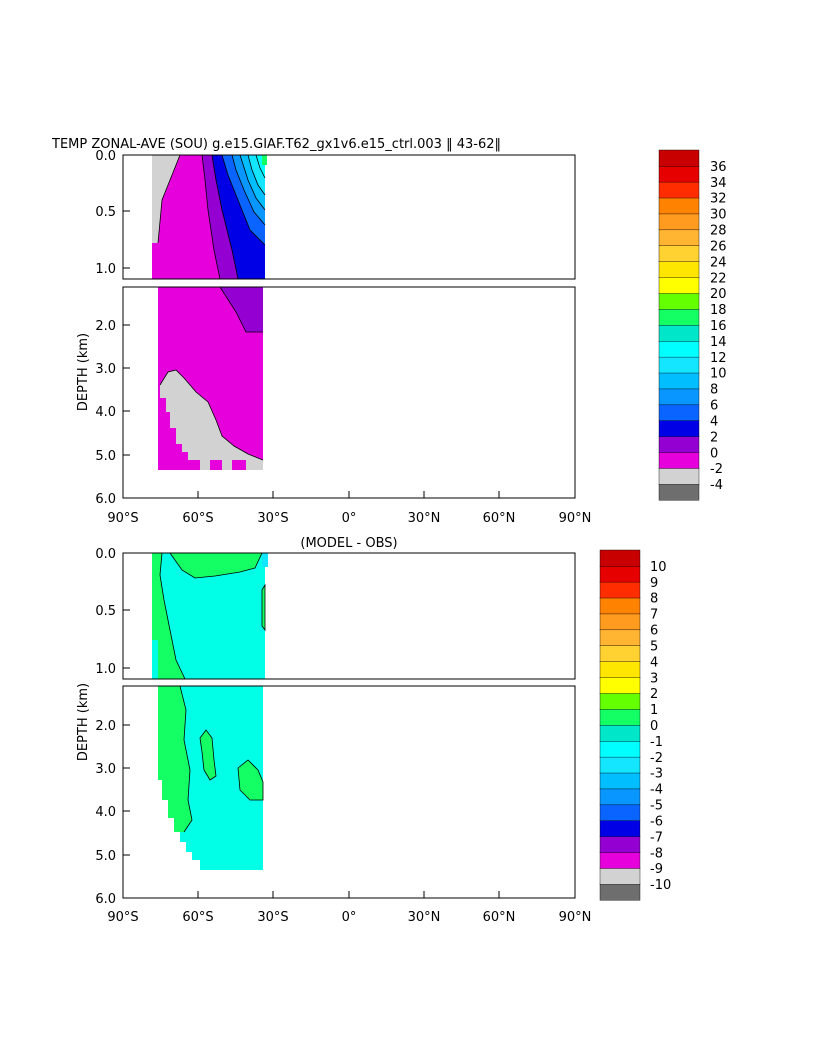 Image resolution: width=818 pixels, height=1055 pixels. I want to click on temp-upper-frame, so click(349, 217).